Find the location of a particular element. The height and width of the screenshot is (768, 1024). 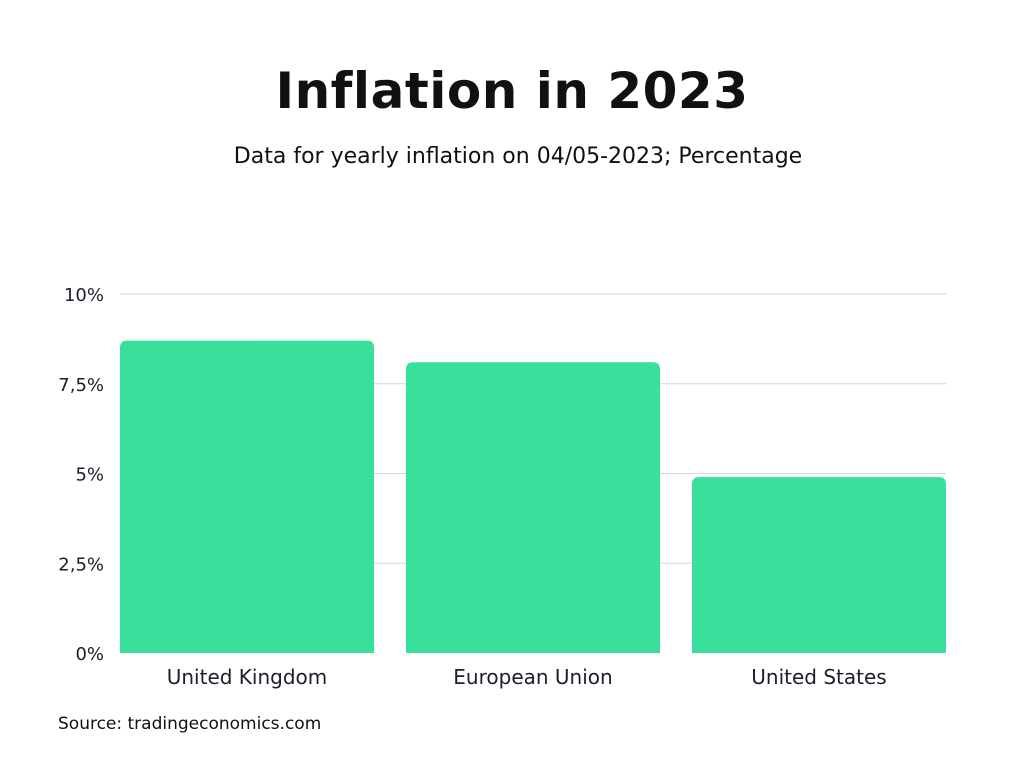

y-tick-label: 5% is located at coordinates (89, 475).